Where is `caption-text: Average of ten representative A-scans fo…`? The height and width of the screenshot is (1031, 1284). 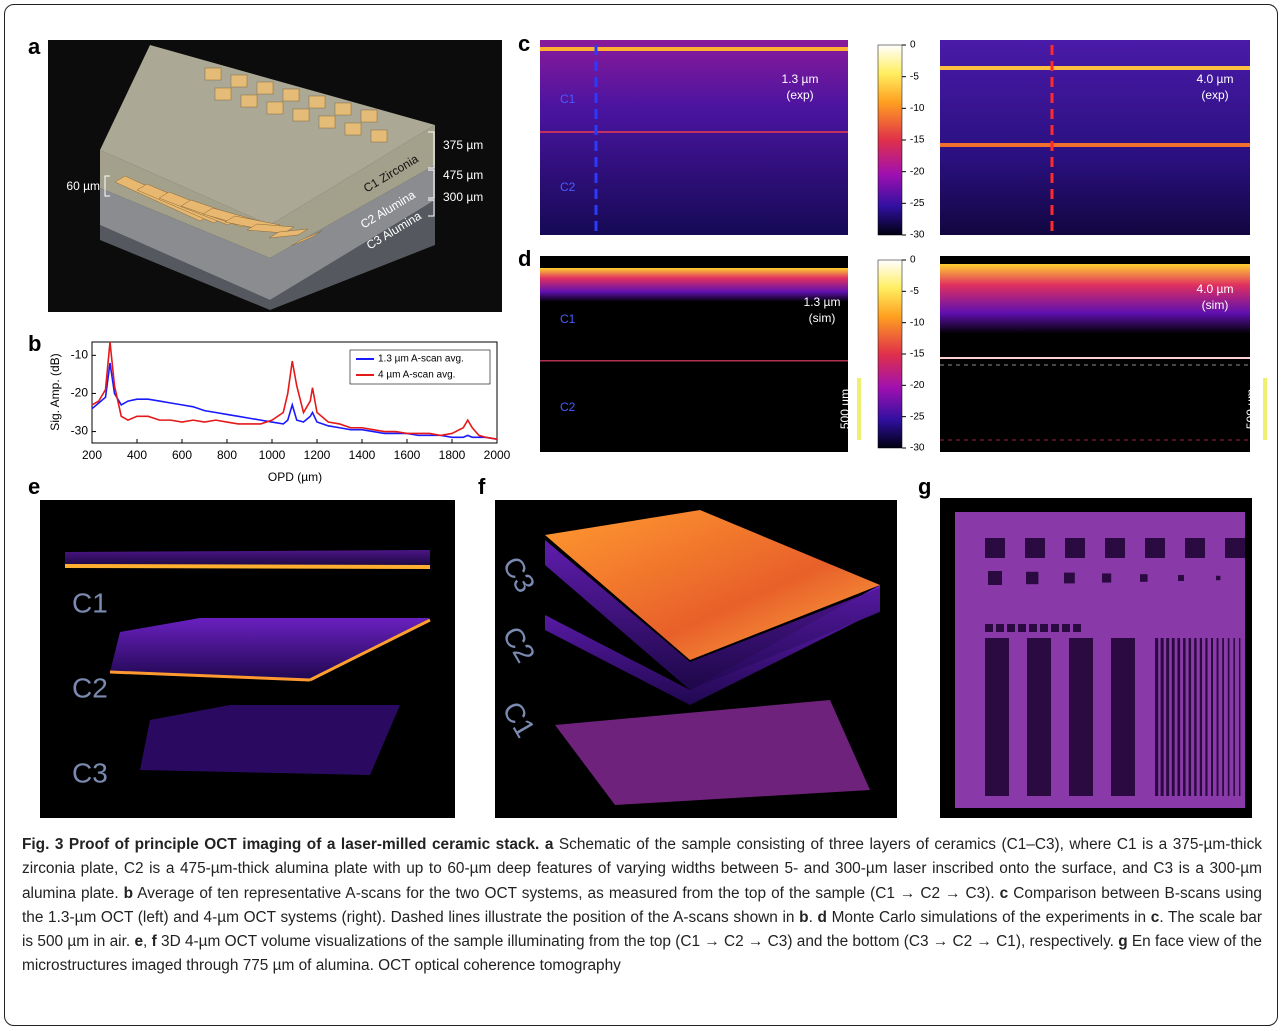
caption-text: Average of ten representative A-scans fo… is located at coordinates (566, 893).